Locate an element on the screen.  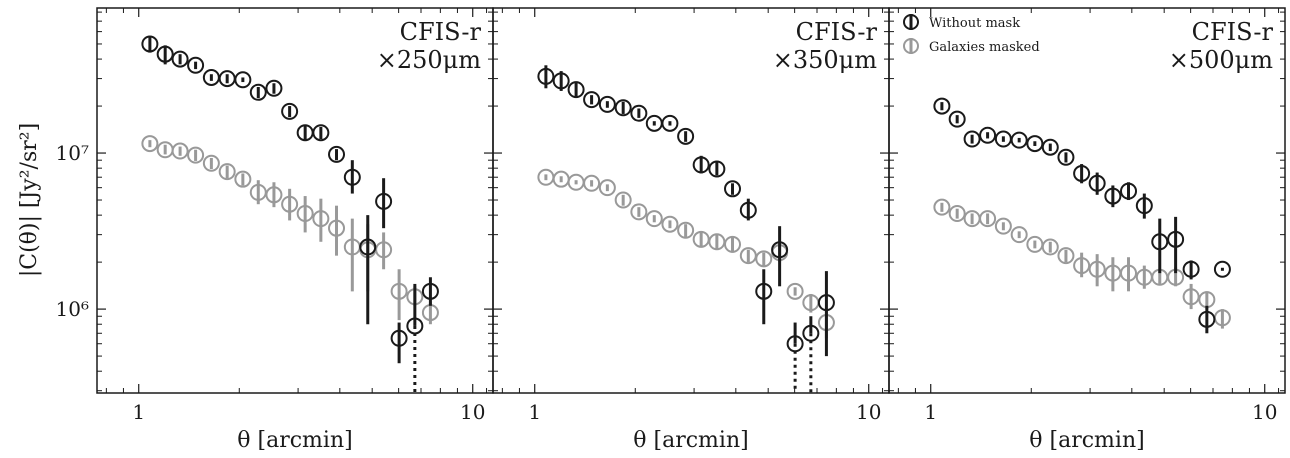
legend-marker is located at coordinates (911, 46).